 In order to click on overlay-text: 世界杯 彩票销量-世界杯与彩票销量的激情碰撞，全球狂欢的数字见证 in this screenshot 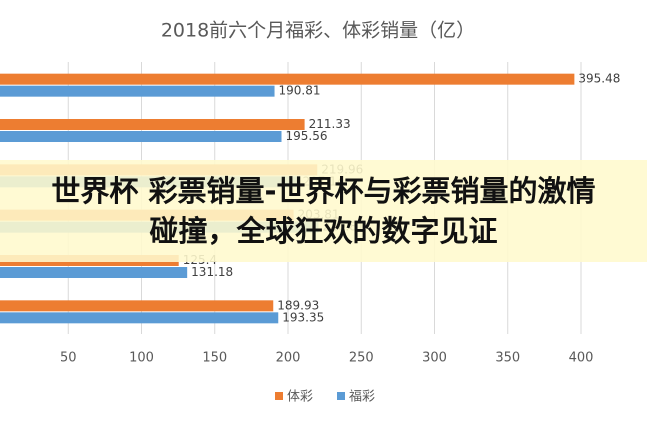, I will do `click(323, 211)`.